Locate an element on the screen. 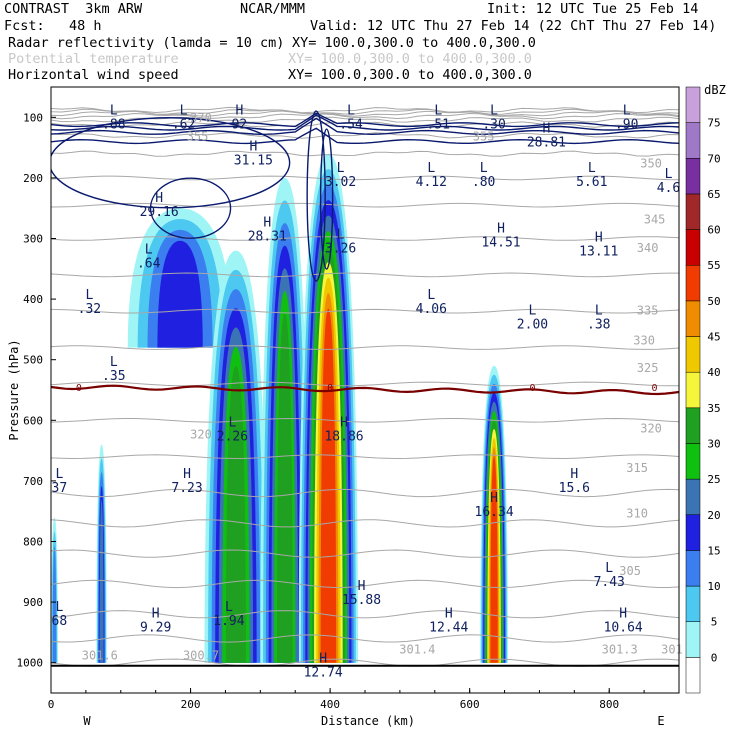  wind-extremum-value: 28.31 is located at coordinates (267, 236).